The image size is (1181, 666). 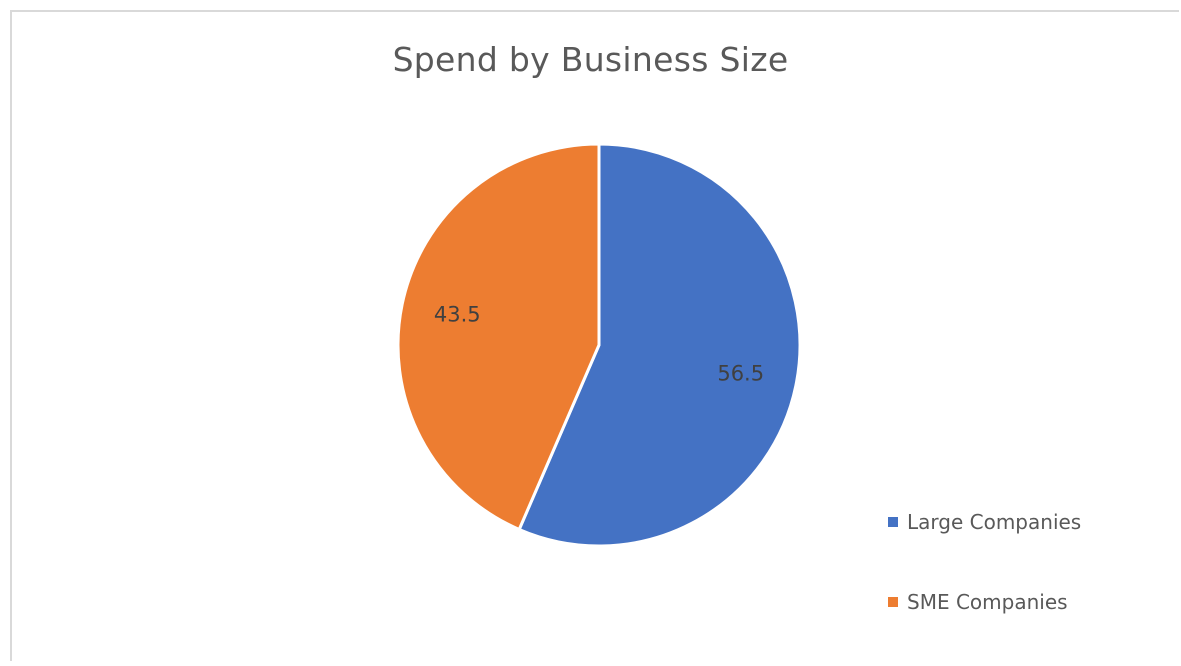 I want to click on pie-data-labels: 56.5 43.5, so click(x=599, y=344).